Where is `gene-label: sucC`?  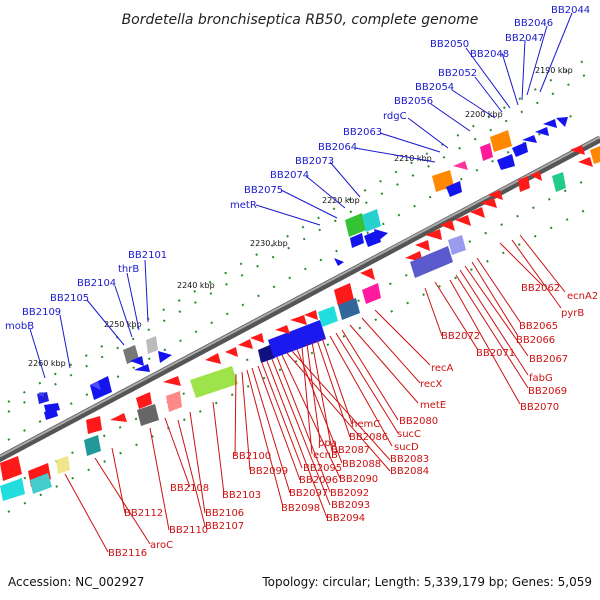
gene-label: sucC is located at coordinates (409, 434).